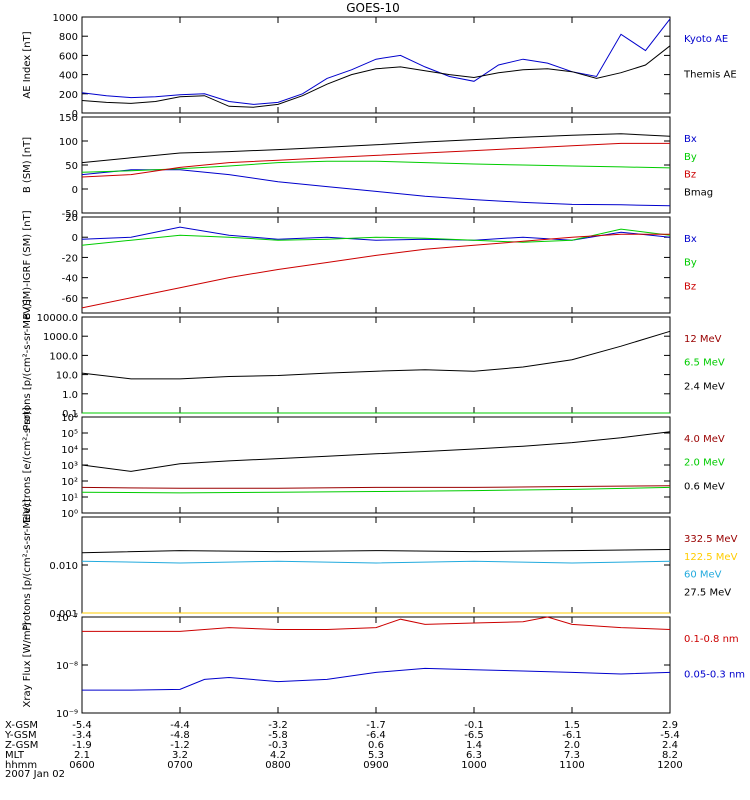  What do you see at coordinates (27, 465) in the screenshot?
I see `y-axis-label: Electrons [e/(cm²-s-sr)]` at bounding box center [27, 465].